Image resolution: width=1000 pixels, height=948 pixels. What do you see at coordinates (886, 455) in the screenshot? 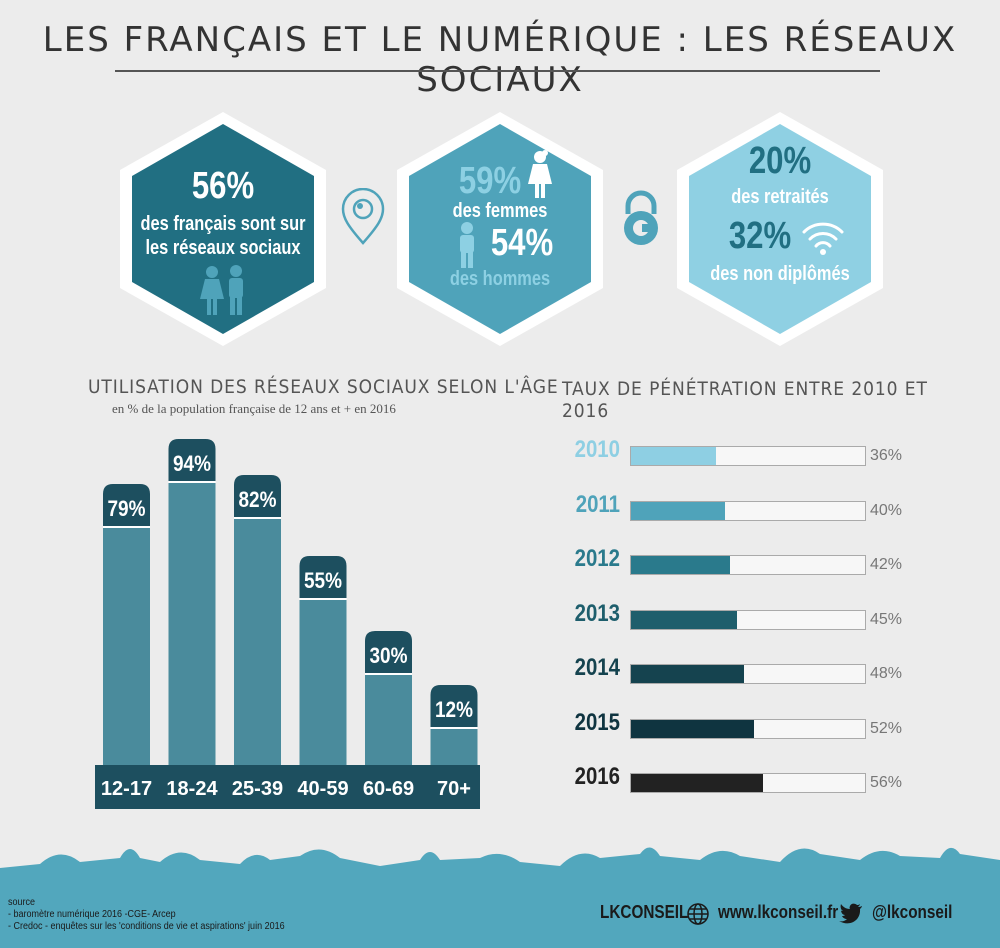
I see `penetration-value-2010: 36%` at bounding box center [886, 455].